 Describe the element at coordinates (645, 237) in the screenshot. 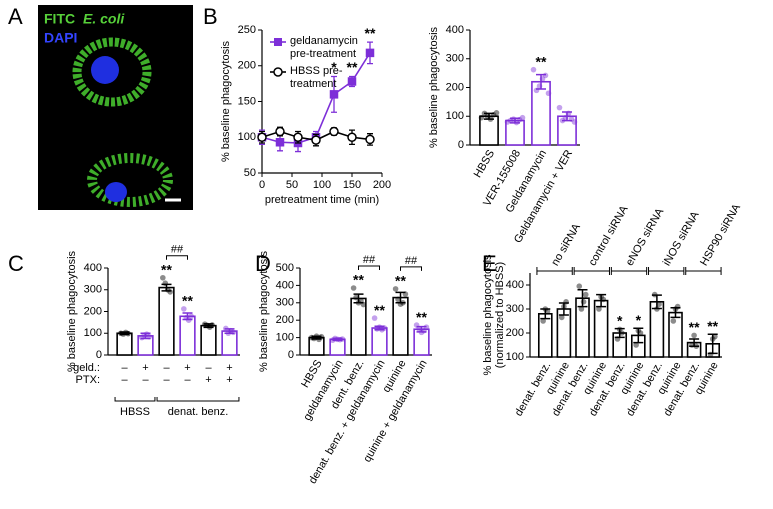

I see `group-label: eNOS siRNA` at that location.